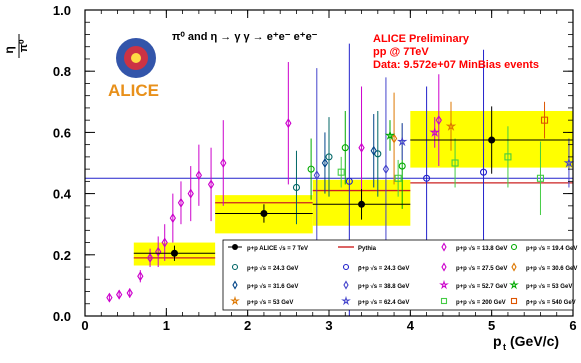 The height and width of the screenshot is (363, 581). I want to click on legend-label-7: p+p √s = 30.6 GeV, so click(551, 268).